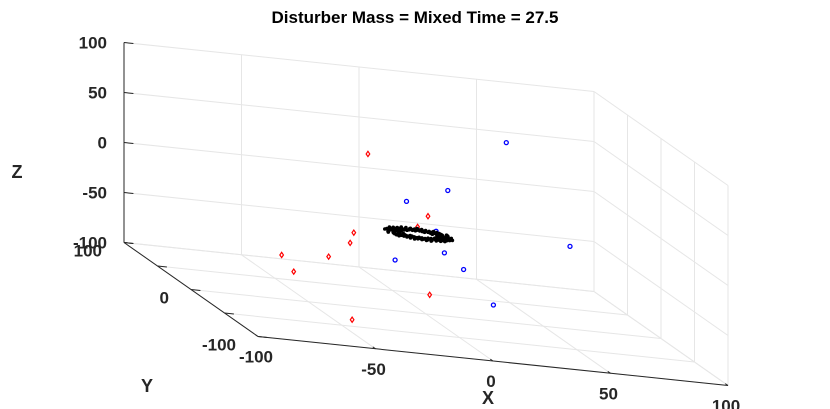 The width and height of the screenshot is (830, 409). Describe the element at coordinates (256, 357) in the screenshot. I see `x-tick-label: -100` at that location.